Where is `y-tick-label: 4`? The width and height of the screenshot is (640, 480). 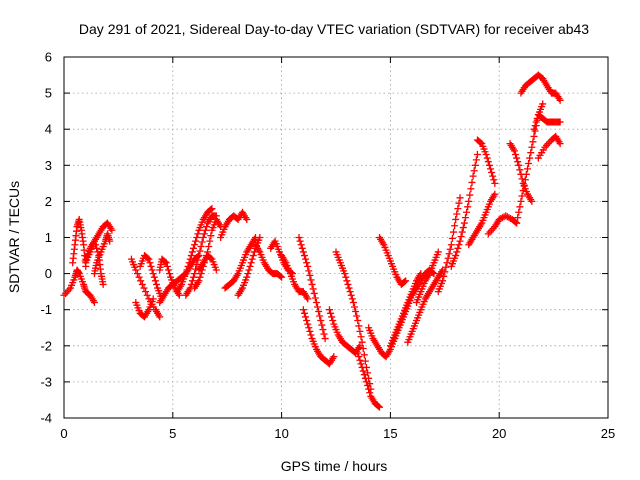 y-tick-label: 4 is located at coordinates (48, 129).